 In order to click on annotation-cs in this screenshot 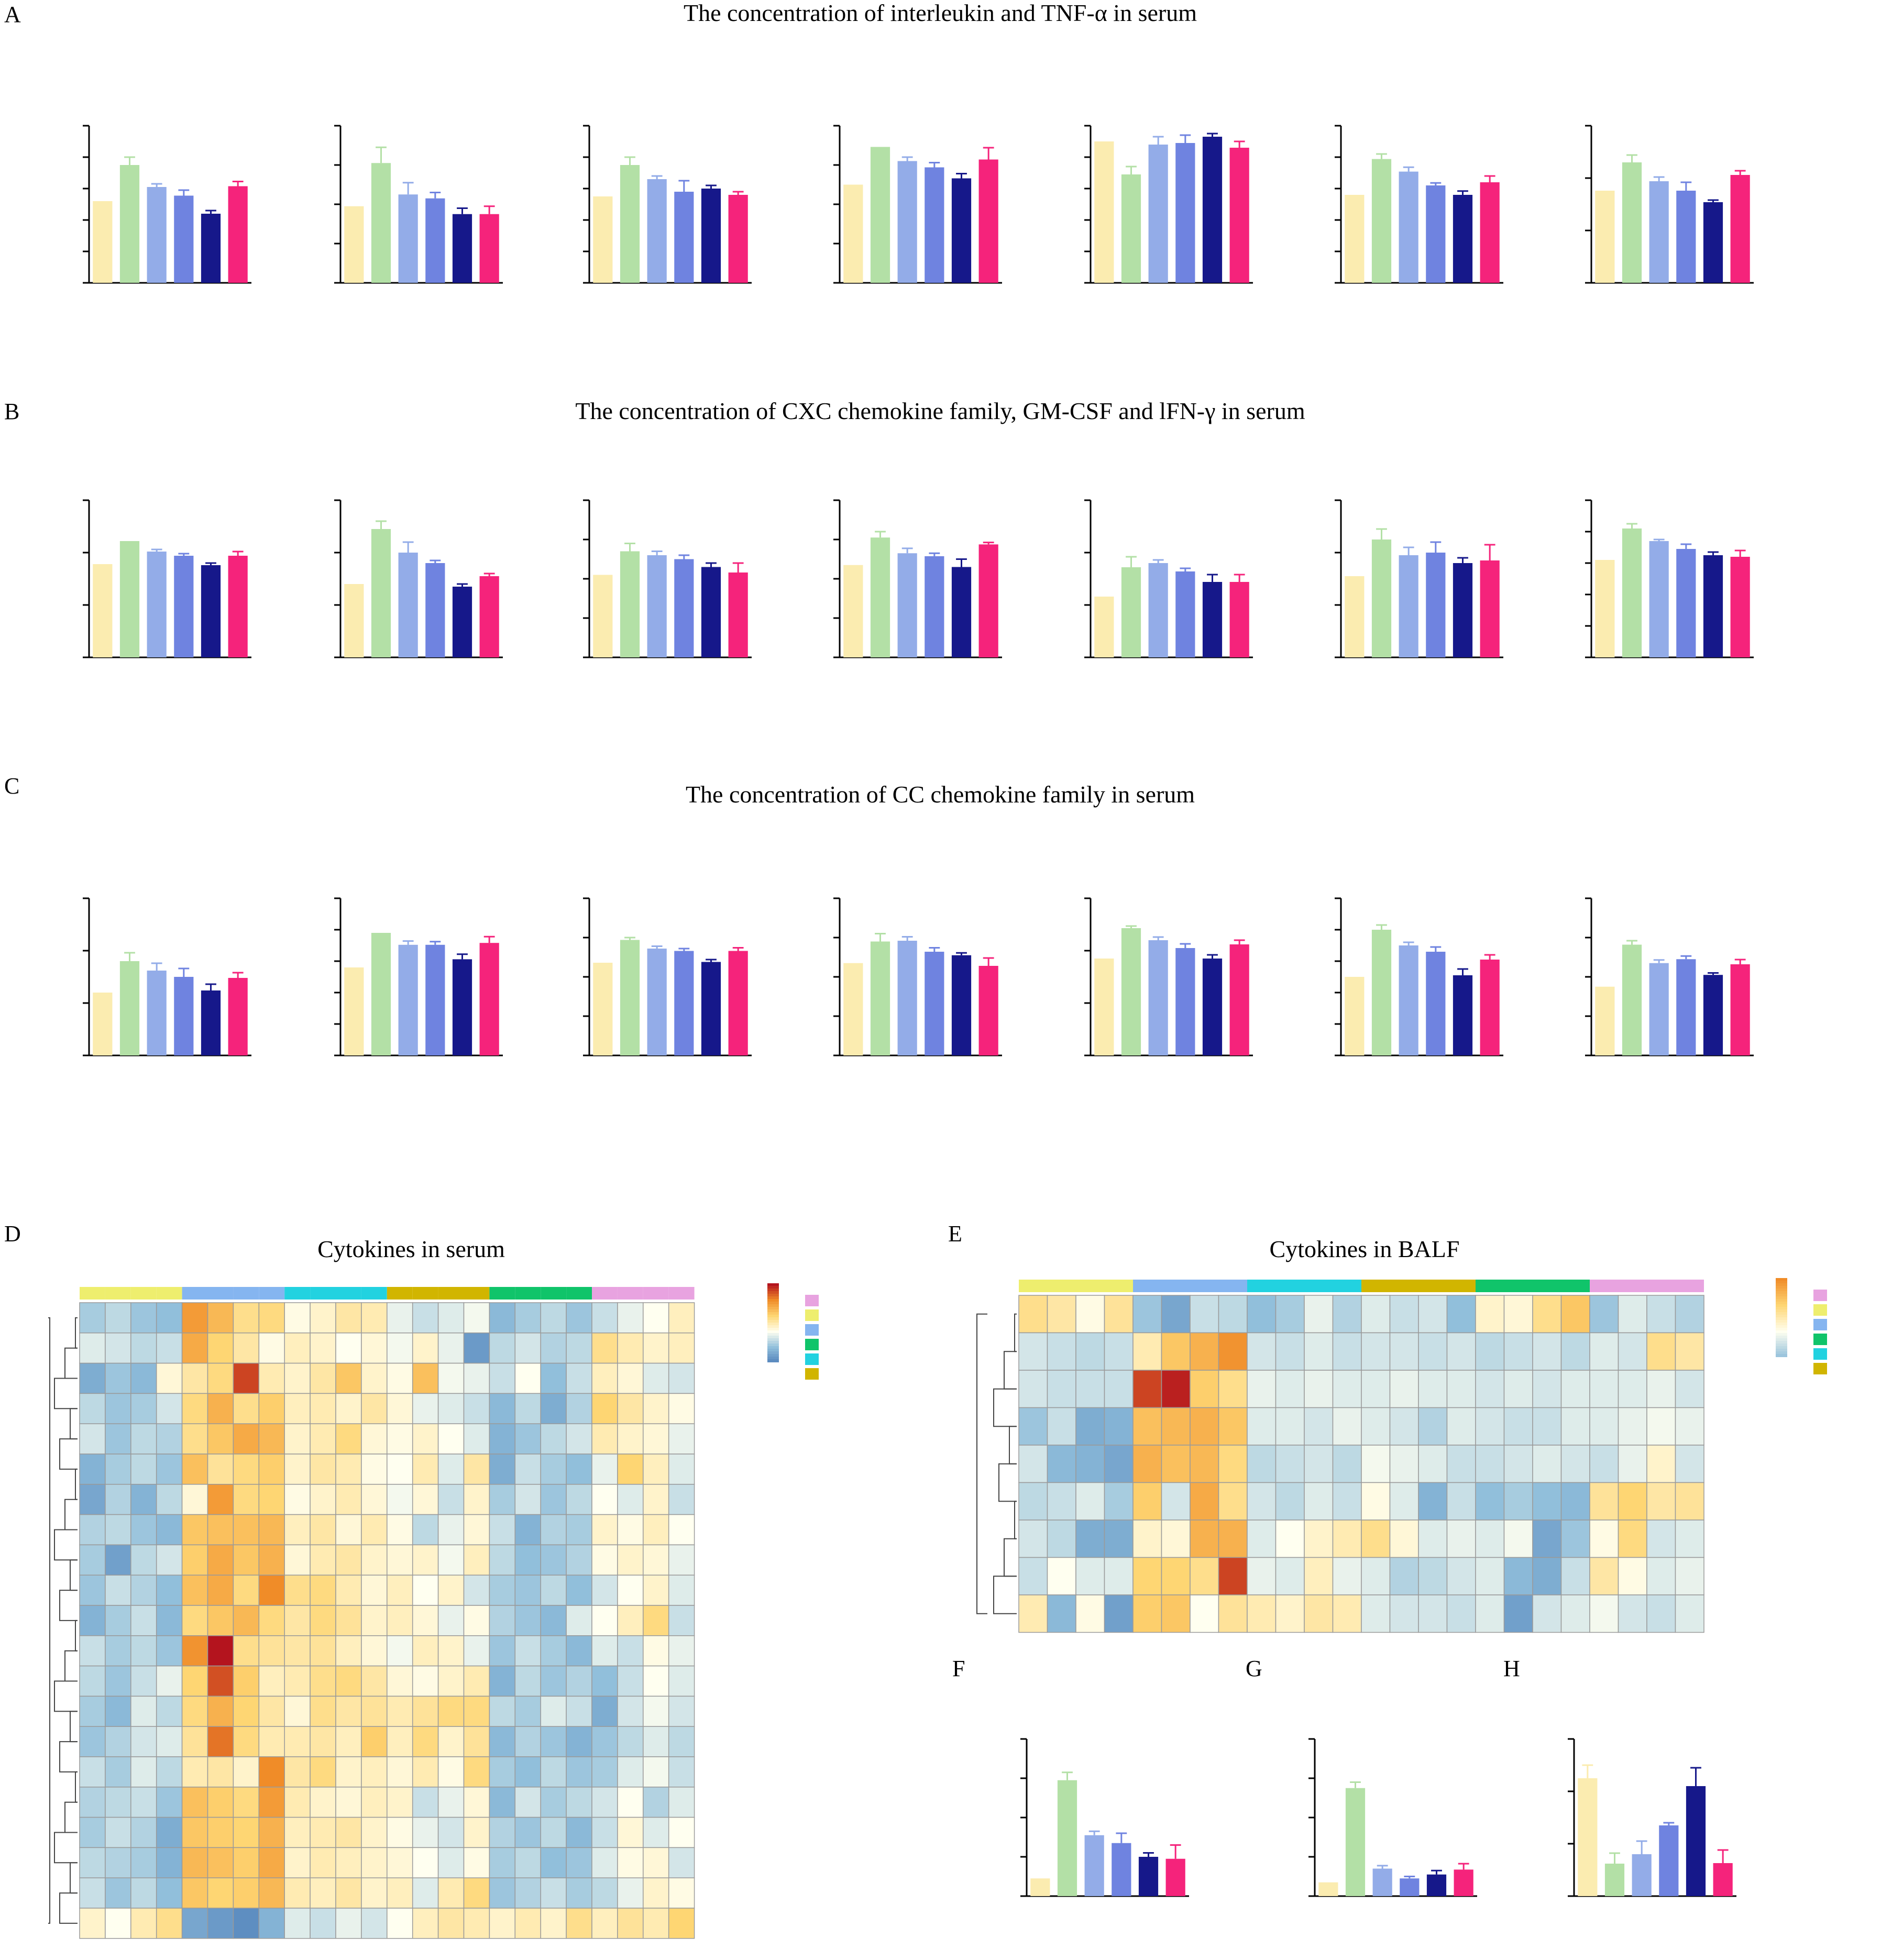, I will do `click(221, 1293)`.